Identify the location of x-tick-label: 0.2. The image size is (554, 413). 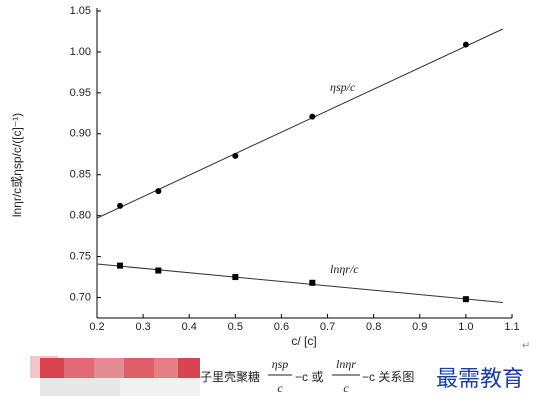
(96, 327).